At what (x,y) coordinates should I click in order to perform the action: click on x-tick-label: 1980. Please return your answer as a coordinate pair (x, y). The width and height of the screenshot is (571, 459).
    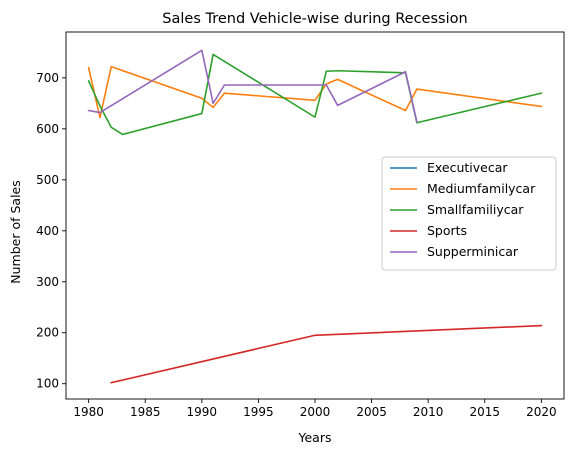
    Looking at the image, I should click on (88, 412).